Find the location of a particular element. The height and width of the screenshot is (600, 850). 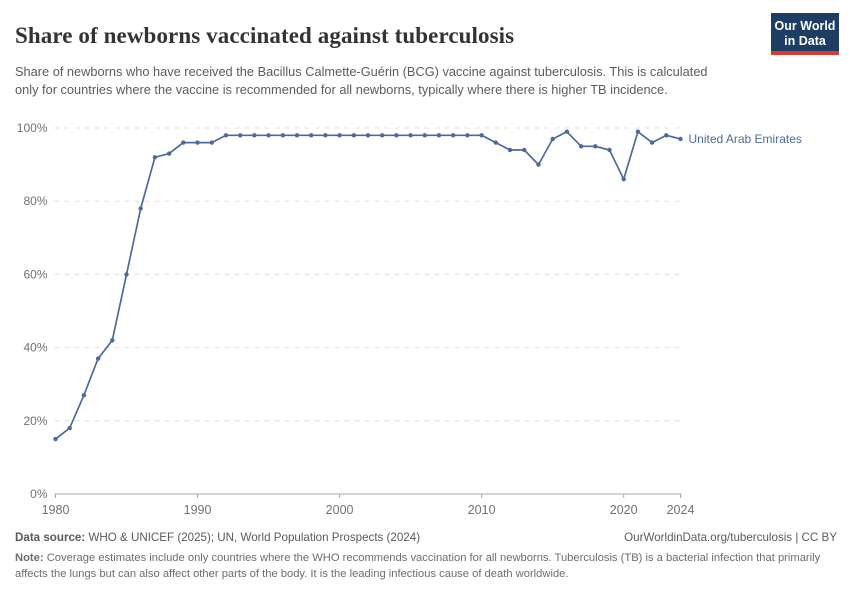

y-tick-label: 60% is located at coordinates (35, 274).